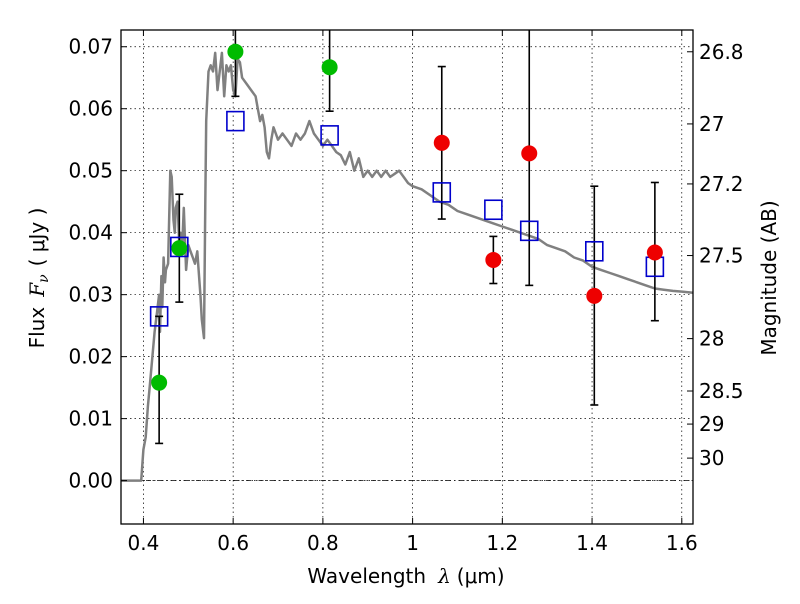 This screenshot has width=800, height=604. What do you see at coordinates (769, 277) in the screenshot?
I see `y2-axis-title: Magnitude (AB)` at bounding box center [769, 277].